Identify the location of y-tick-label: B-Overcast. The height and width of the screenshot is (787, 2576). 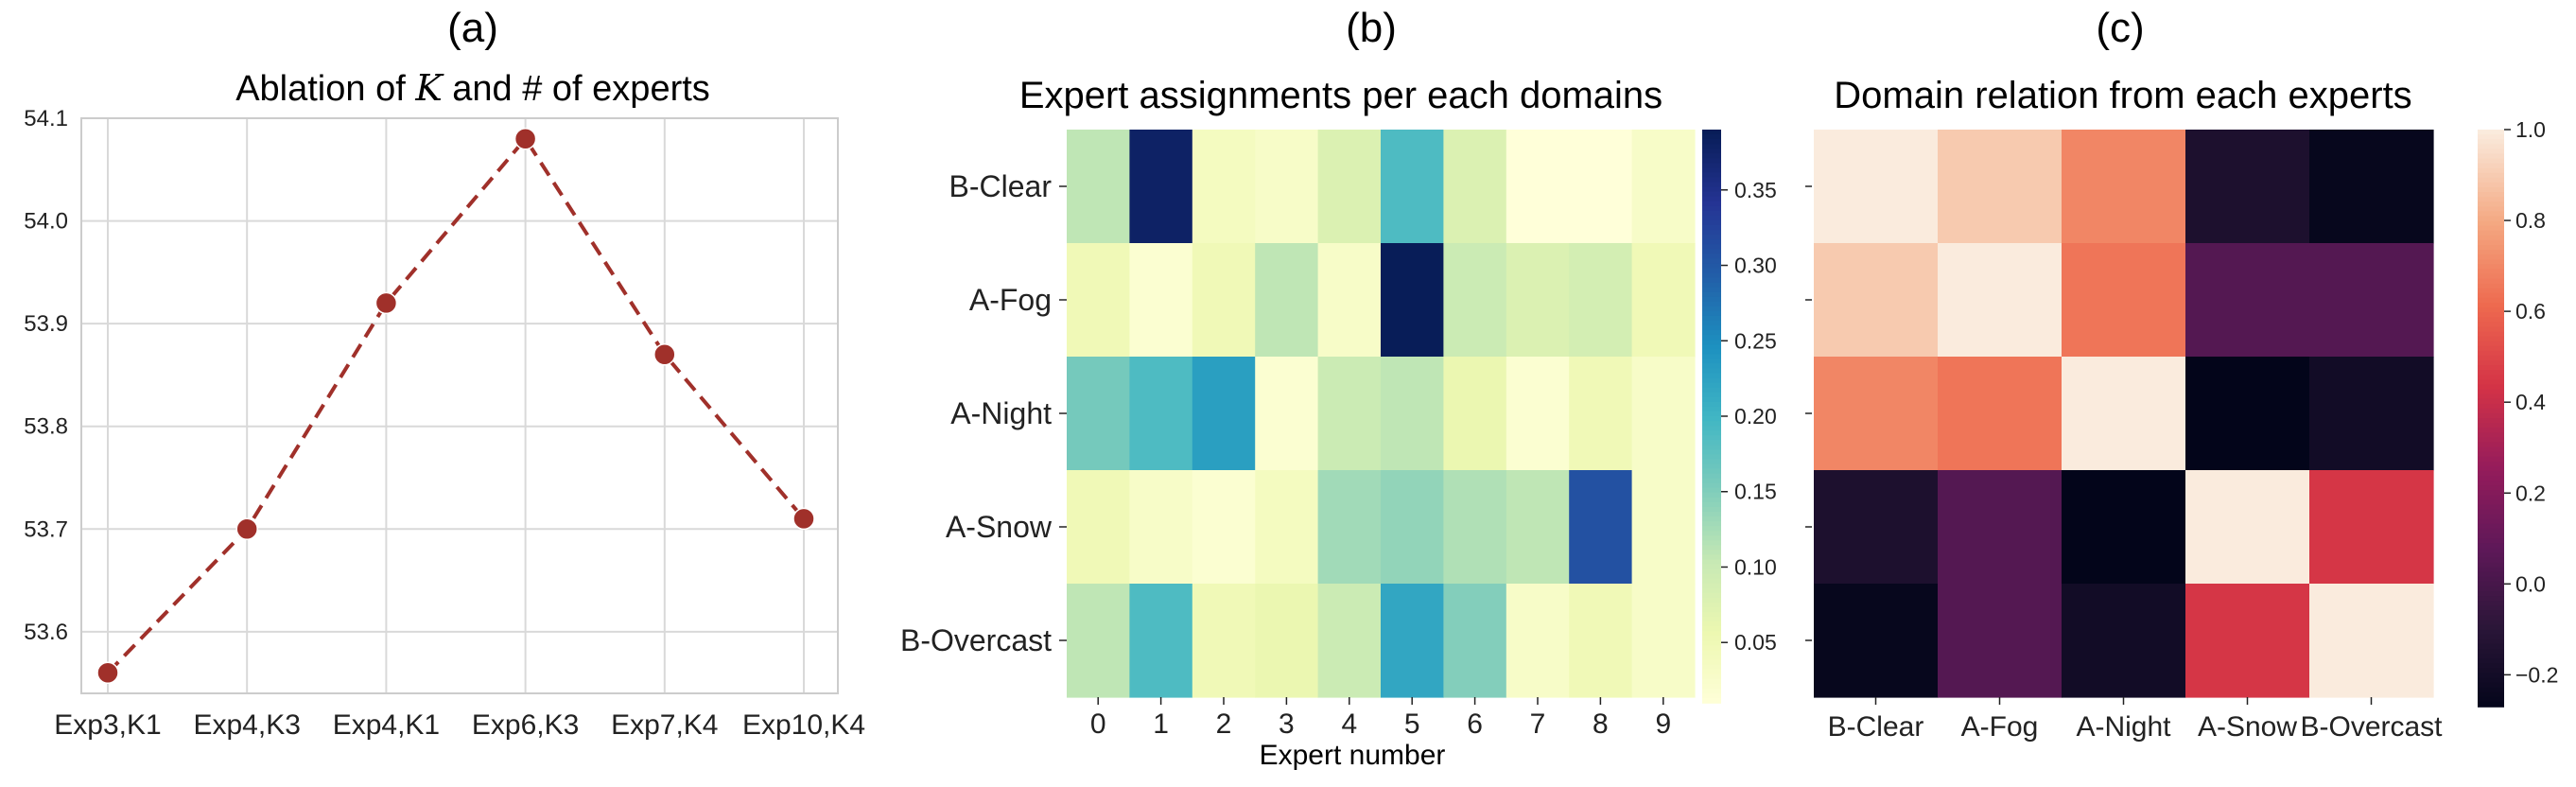
(976, 640).